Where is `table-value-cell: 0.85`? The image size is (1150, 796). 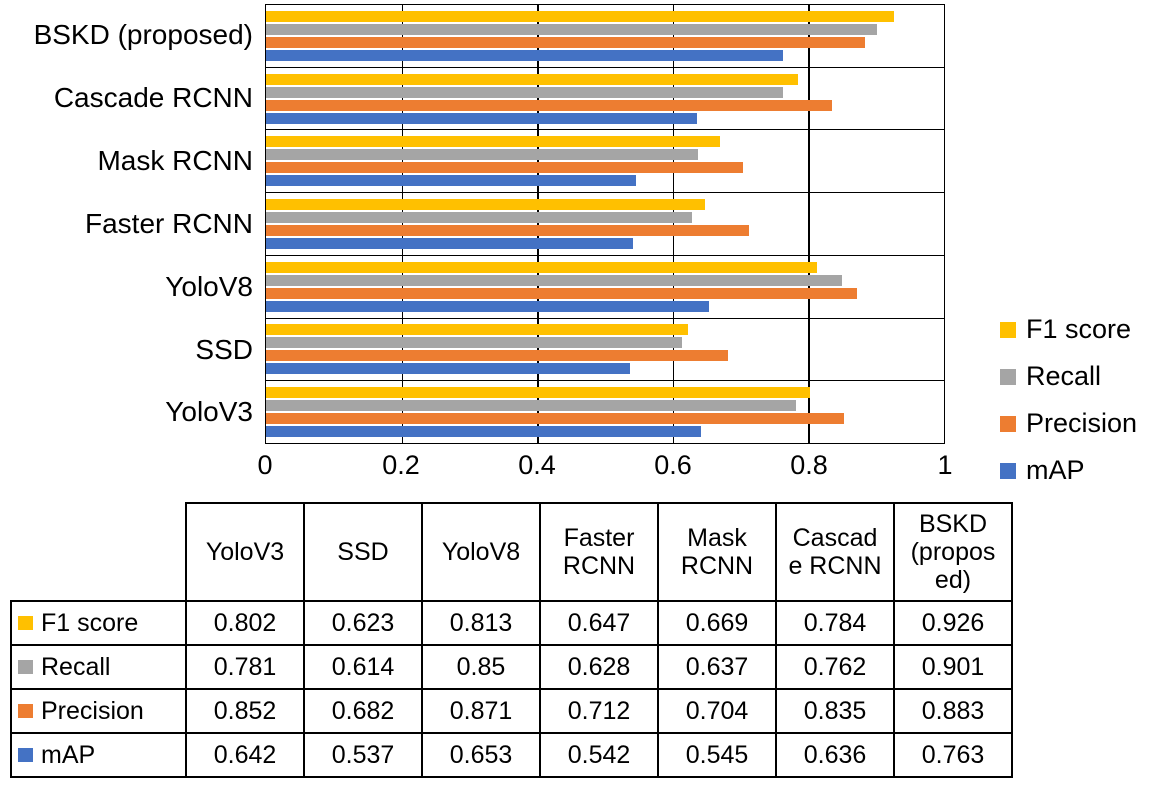 table-value-cell: 0.85 is located at coordinates (481, 667).